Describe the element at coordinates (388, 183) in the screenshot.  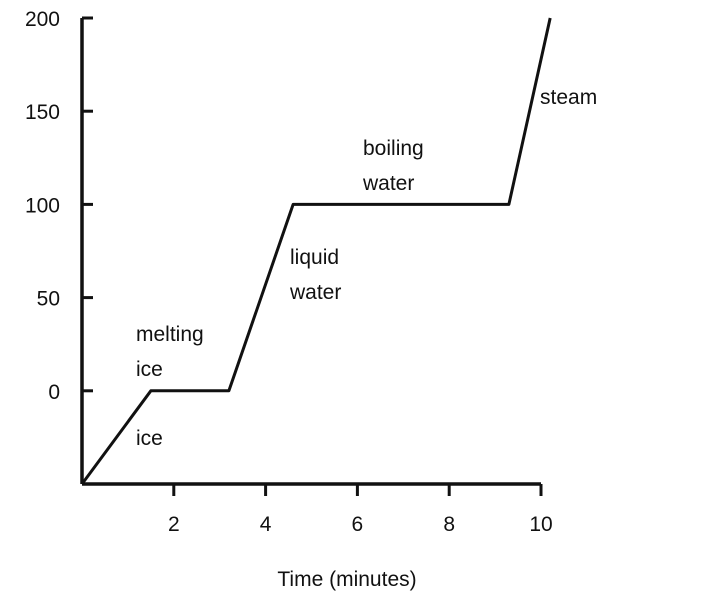
I see `annotation-boiling-water-line-2: water` at that location.